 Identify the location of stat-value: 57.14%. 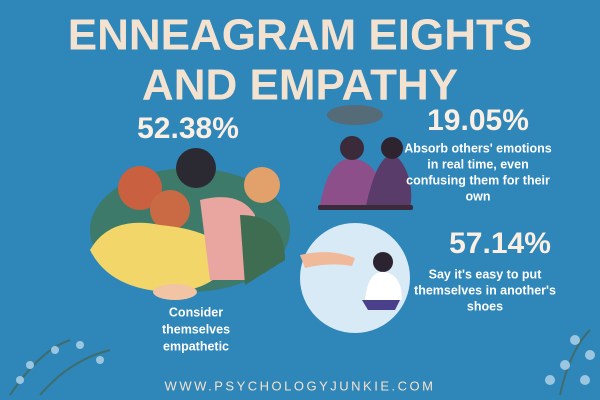
(500, 243).